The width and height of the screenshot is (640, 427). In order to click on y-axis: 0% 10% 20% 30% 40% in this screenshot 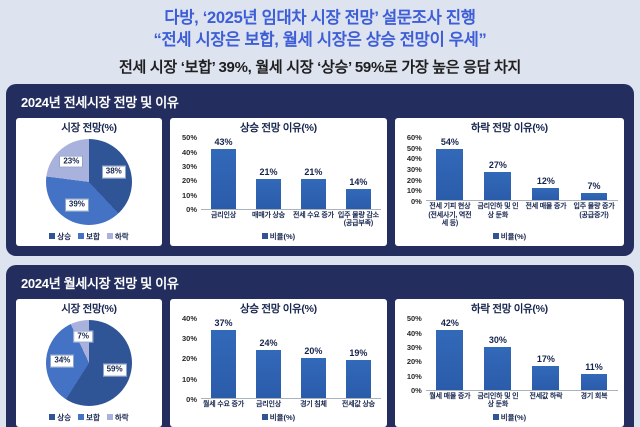, I will do `click(188, 359)`.